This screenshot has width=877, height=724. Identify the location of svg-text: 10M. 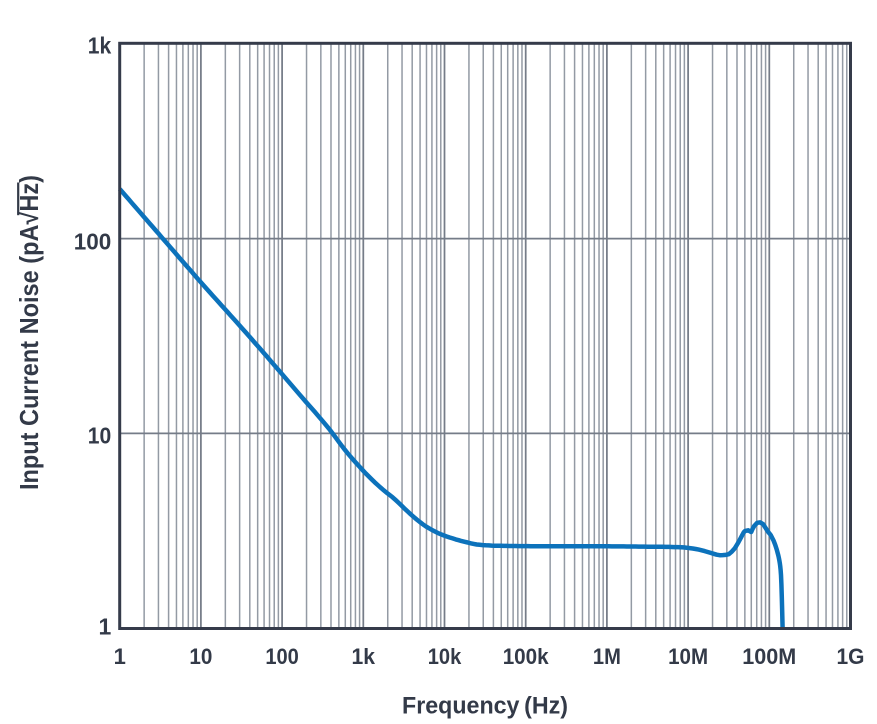
(688, 656).